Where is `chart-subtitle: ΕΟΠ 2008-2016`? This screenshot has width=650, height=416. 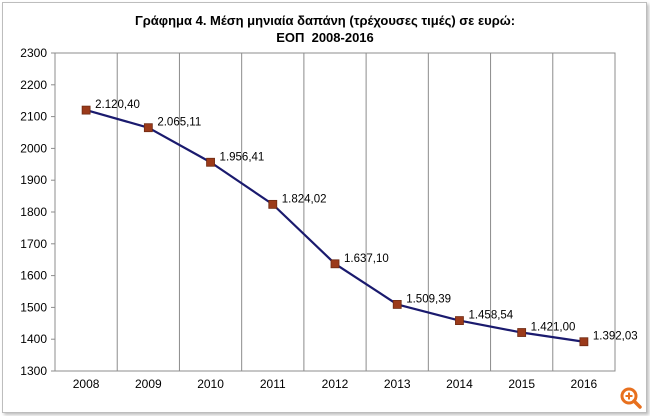
chart-subtitle: ΕΟΠ 2008-2016 is located at coordinates (325, 37).